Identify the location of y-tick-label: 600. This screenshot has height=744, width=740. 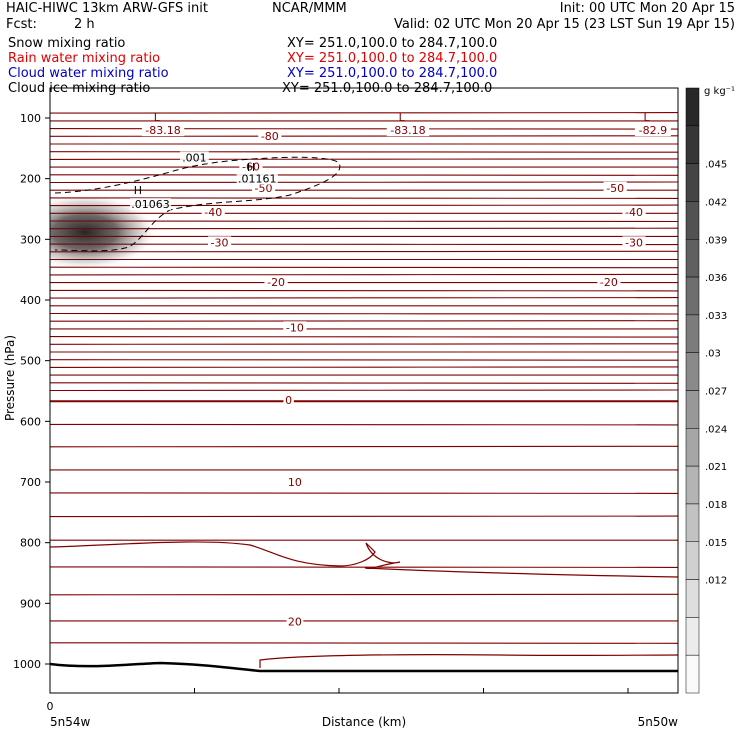
(30, 421).